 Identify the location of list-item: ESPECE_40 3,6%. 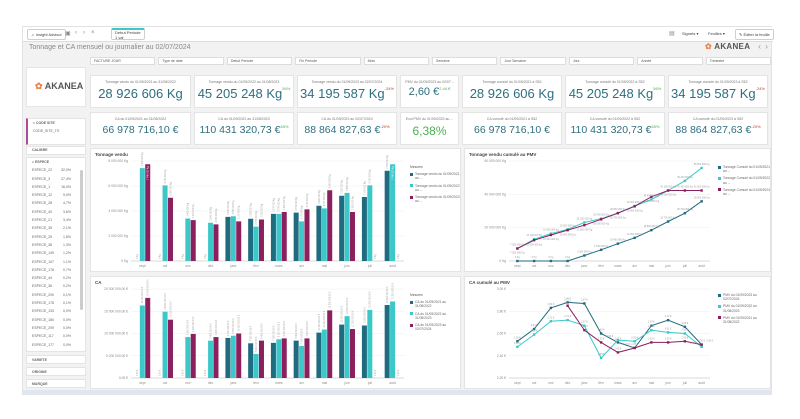
(51, 211).